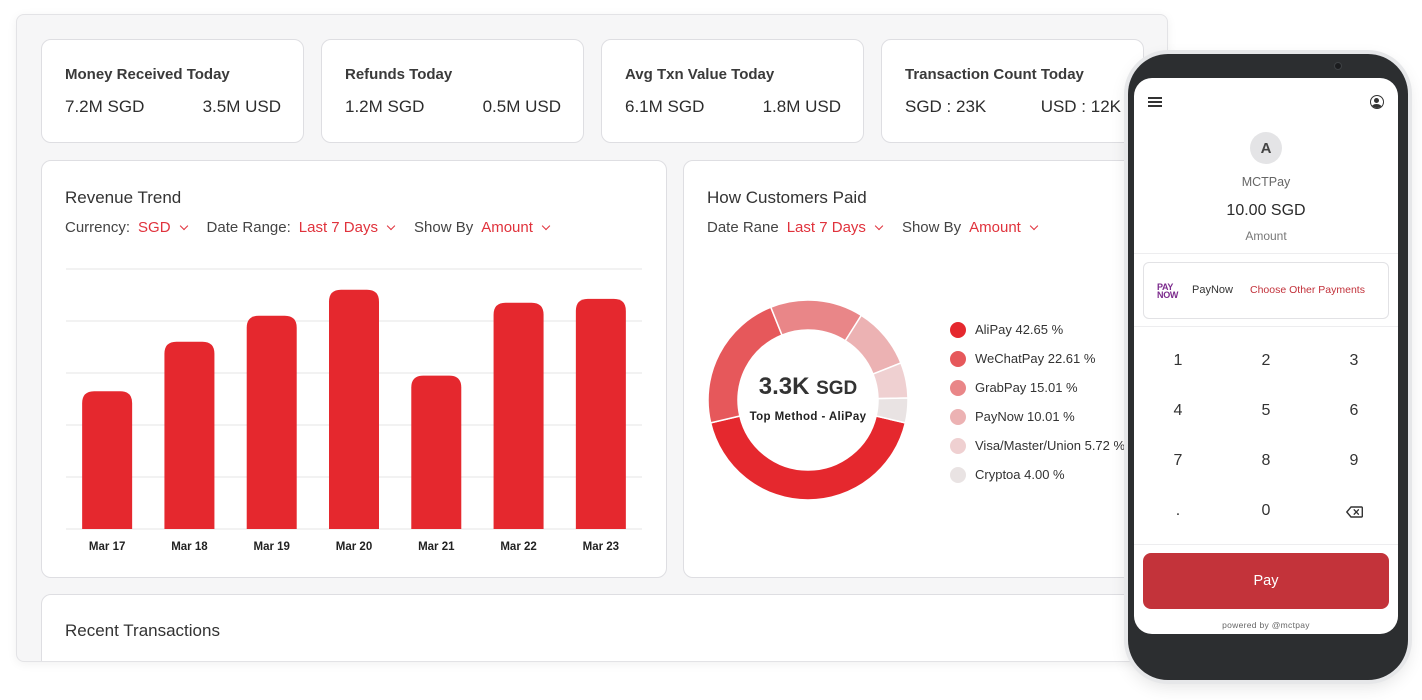 Image resolution: width=1422 pixels, height=700 pixels. I want to click on legend-item: GrabPay 15.01 %, so click(1037, 387).